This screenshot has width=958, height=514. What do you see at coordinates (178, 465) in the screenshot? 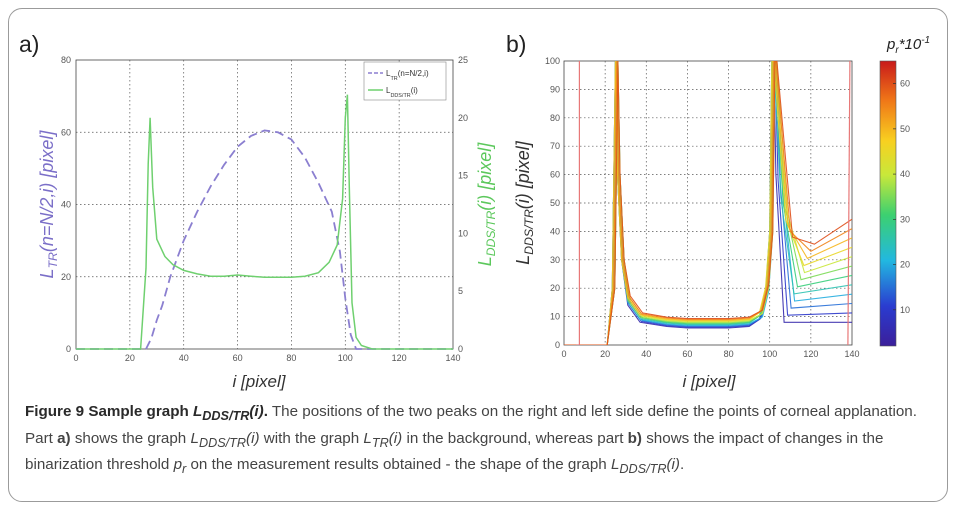
I see `caption-s5-p: p` at bounding box center [178, 465].